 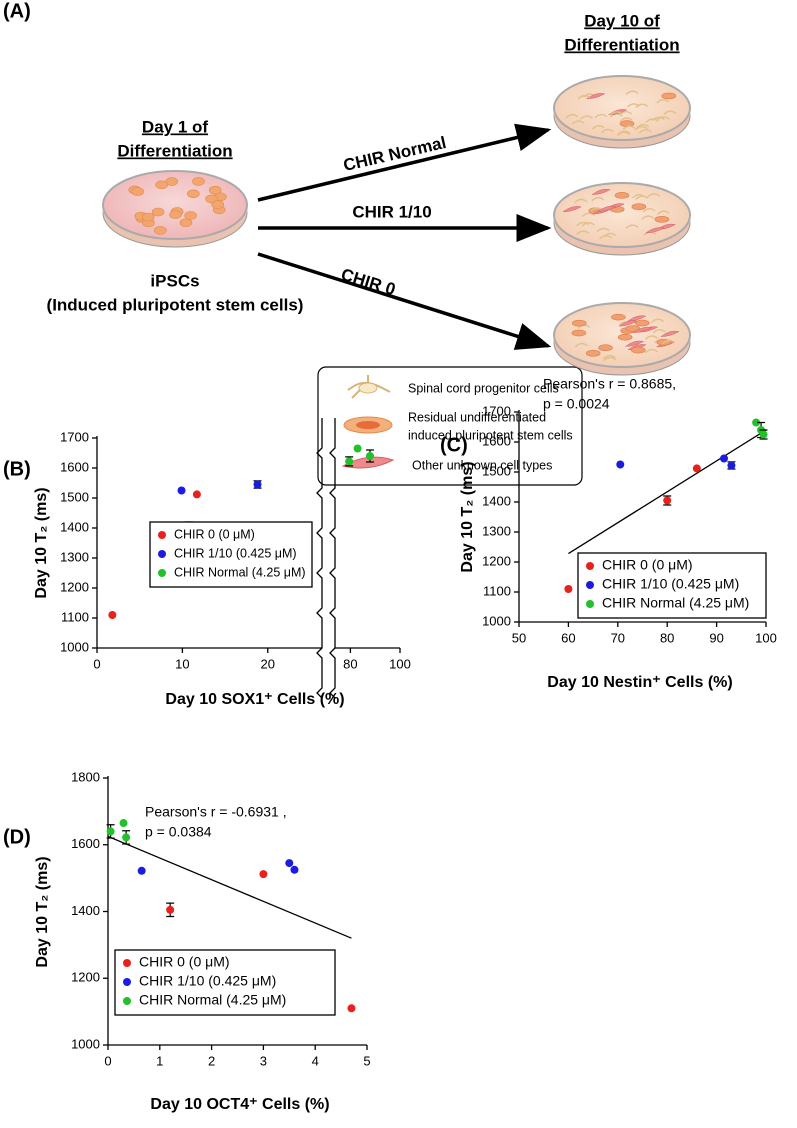 I want to click on x-tick-label: 0, so click(x=96, y=663).